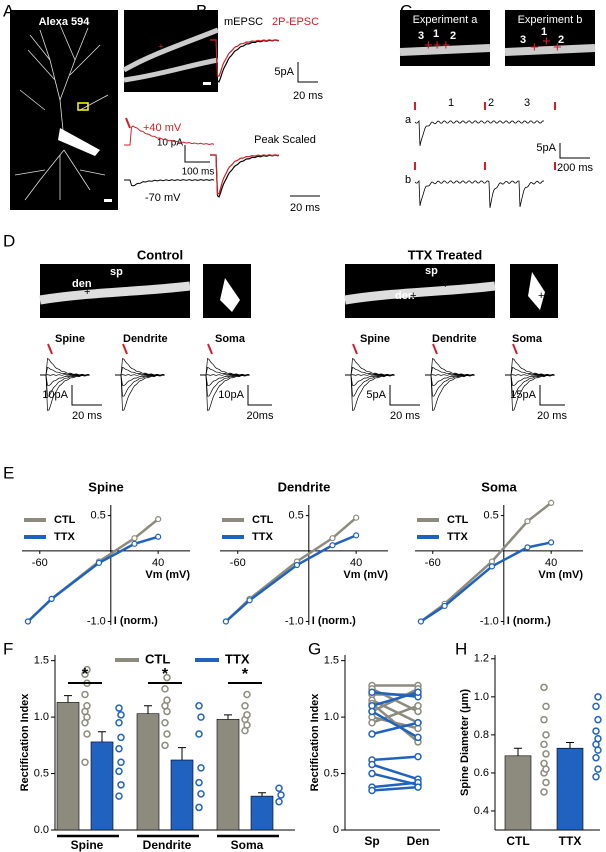 This screenshot has height=852, width=606. Describe the element at coordinates (408, 120) in the screenshot. I see `row-label: a` at that location.